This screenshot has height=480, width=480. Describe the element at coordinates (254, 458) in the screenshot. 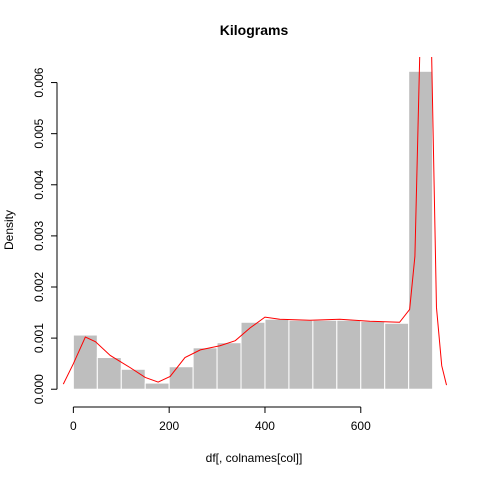

I see `x-axis-label: df[, colnames[col]]` at that location.